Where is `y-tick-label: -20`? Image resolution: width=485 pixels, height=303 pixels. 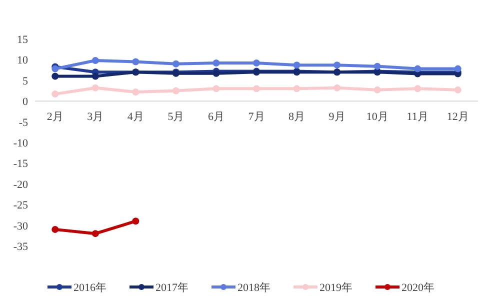
y-tick-label: -20 is located at coordinates (20, 184).